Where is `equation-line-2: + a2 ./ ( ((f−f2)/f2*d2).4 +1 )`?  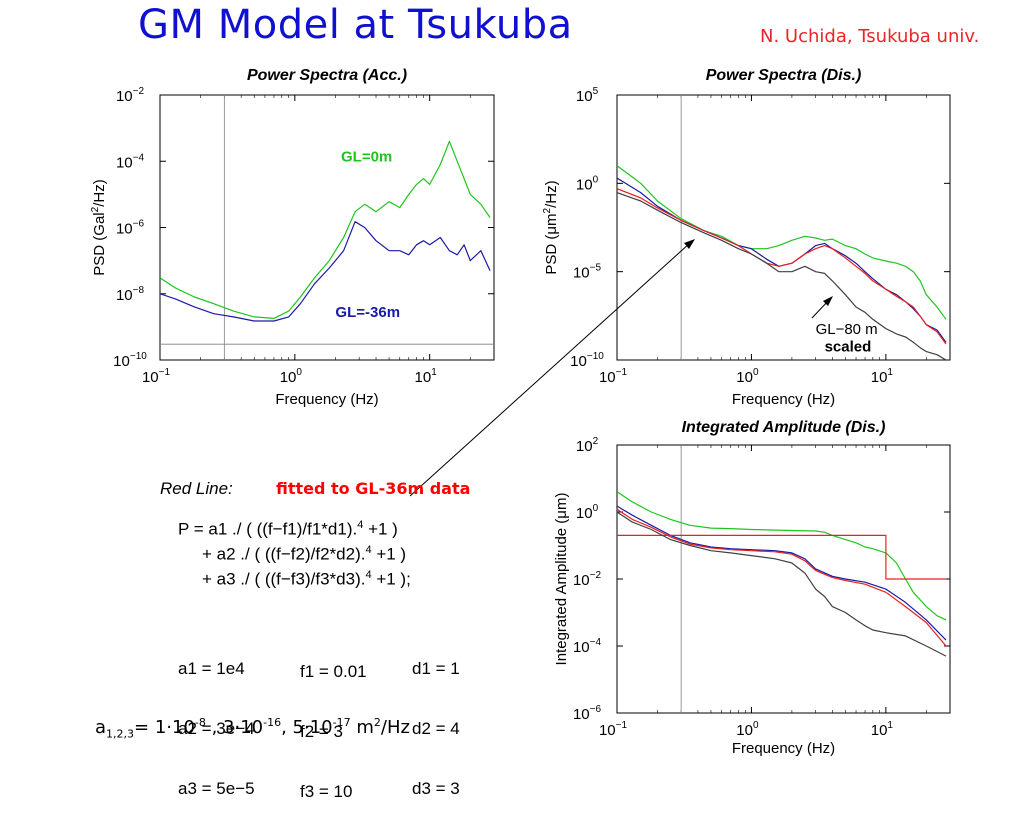 equation-line-2: + a2 ./ ( ((f−f2)/f2*d2).4 +1 ) is located at coordinates (304, 554).